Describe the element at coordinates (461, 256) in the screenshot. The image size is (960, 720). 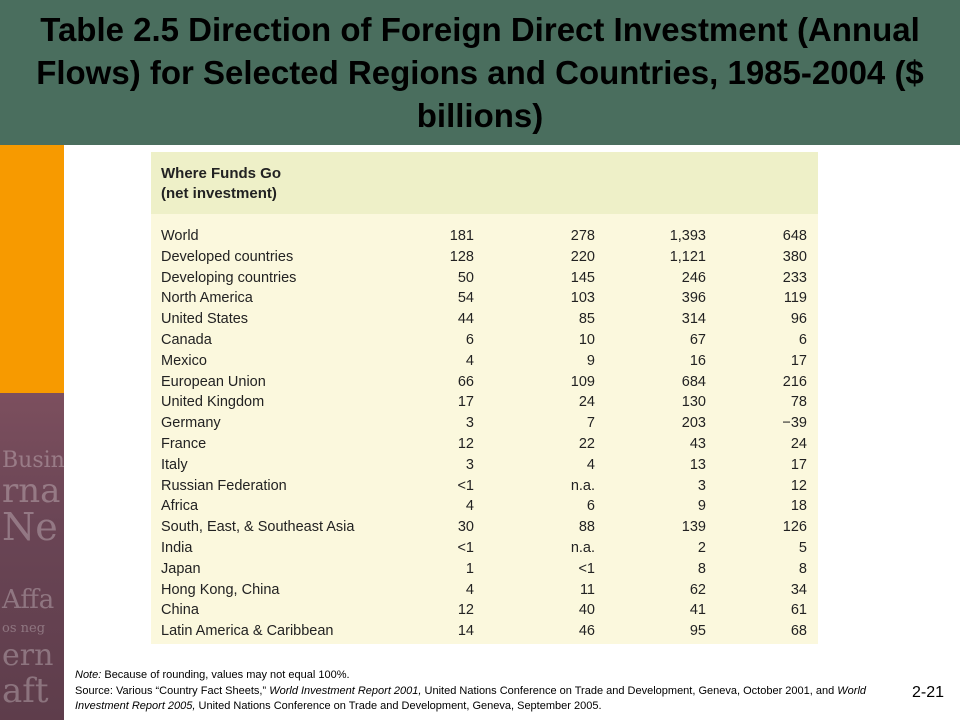
I see `row-value: 128` at that location.